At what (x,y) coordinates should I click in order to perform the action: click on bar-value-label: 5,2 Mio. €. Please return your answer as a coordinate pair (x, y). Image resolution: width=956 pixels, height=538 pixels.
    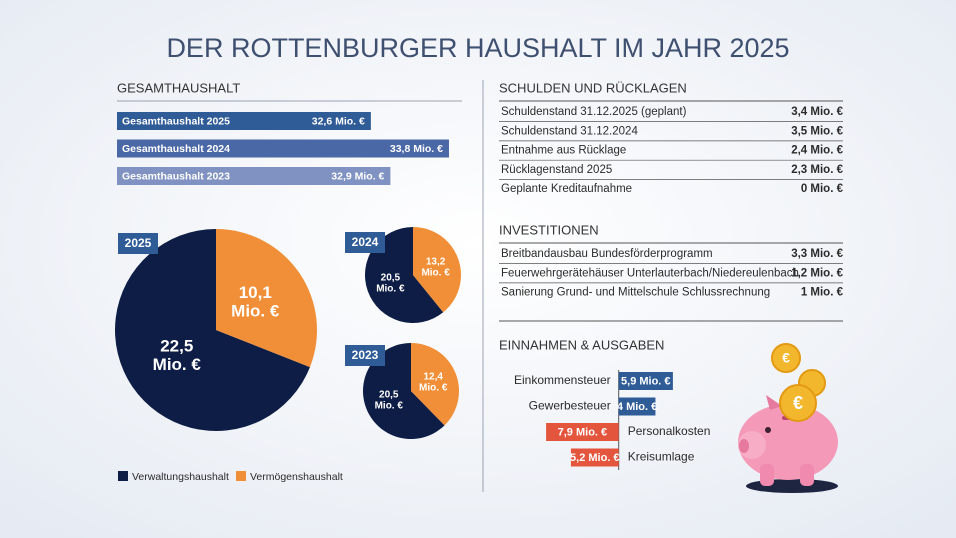
    Looking at the image, I should click on (595, 458).